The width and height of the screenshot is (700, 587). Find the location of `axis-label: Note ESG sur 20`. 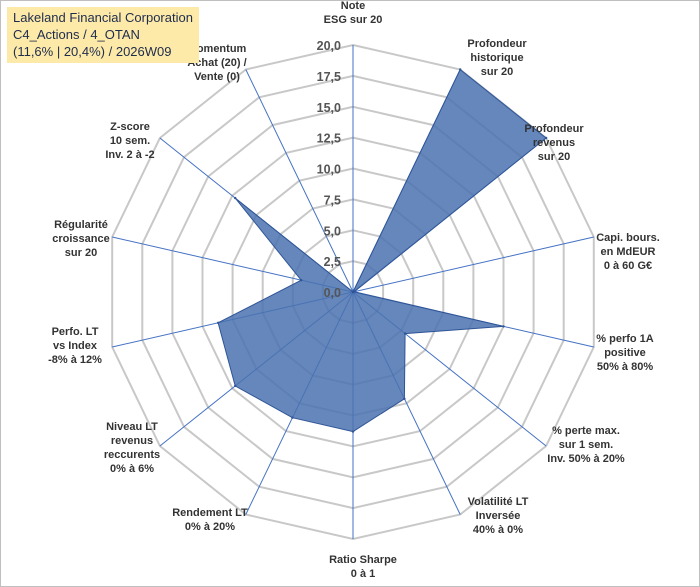

axis-label: Note ESG sur 20 is located at coordinates (353, 13).